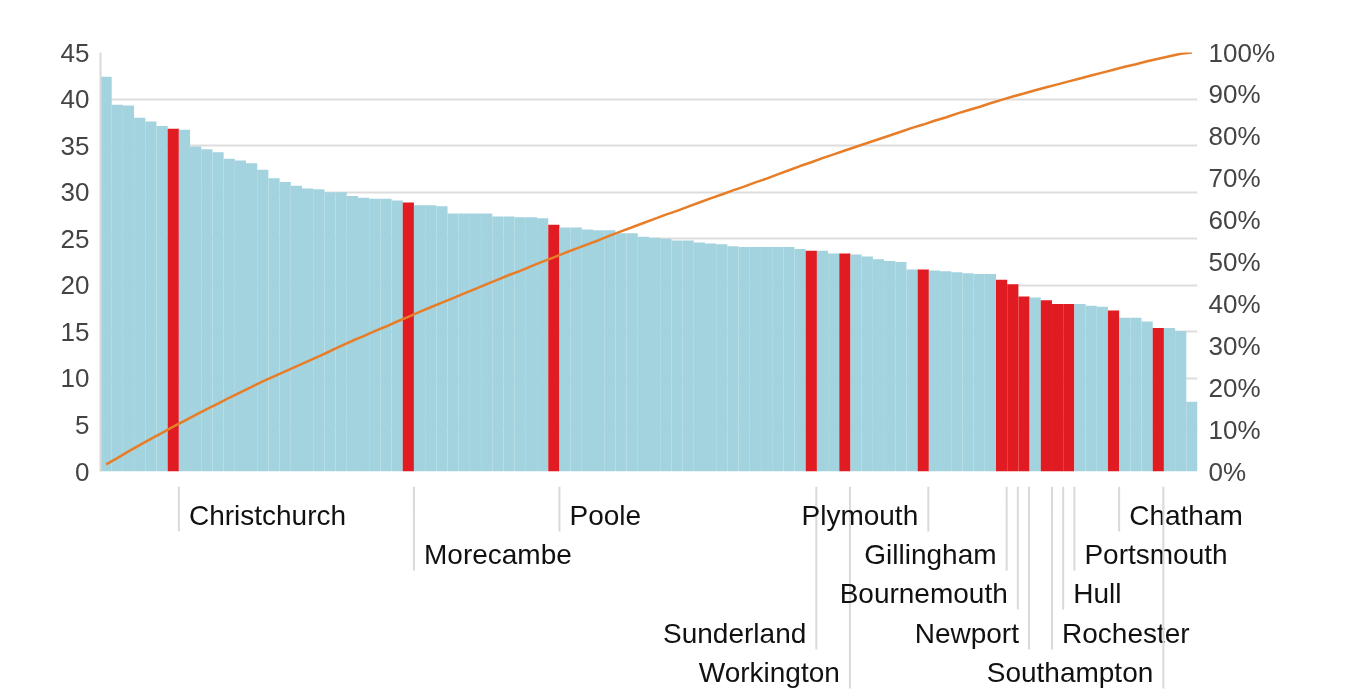 This screenshot has height=700, width=1357. Describe the element at coordinates (735, 633) in the screenshot. I see `text: Sunderland` at that location.